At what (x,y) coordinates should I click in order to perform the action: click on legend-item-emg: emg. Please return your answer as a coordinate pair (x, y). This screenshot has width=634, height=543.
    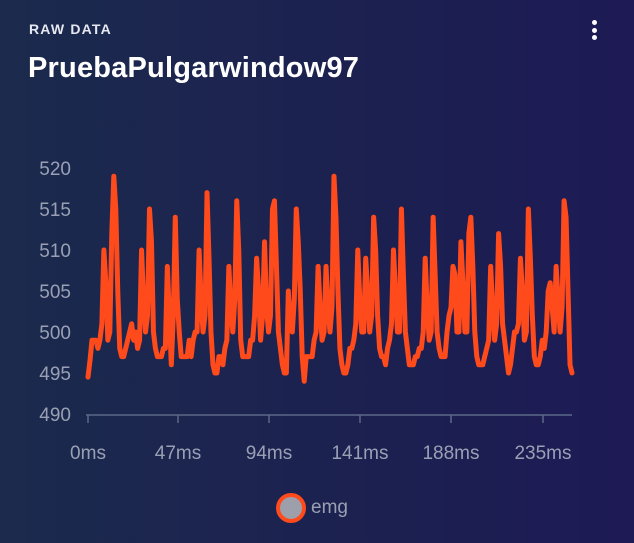
    Looking at the image, I should click on (312, 508).